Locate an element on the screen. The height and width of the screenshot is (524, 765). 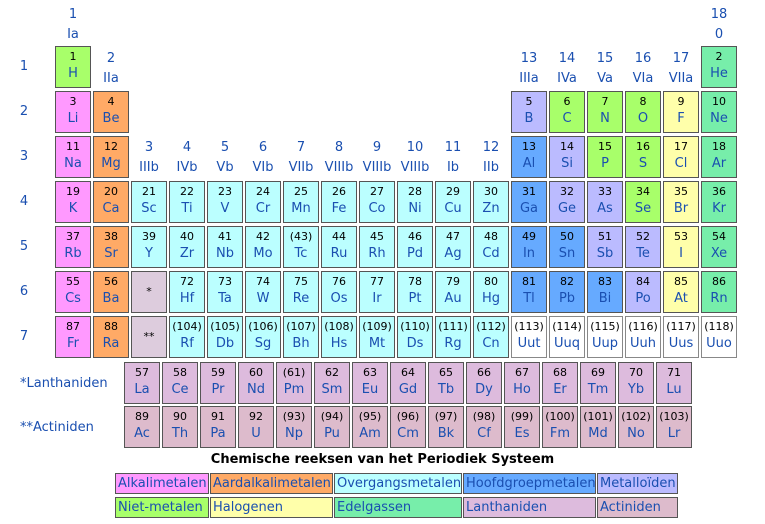
element-symbol: Si is located at coordinates (567, 163).